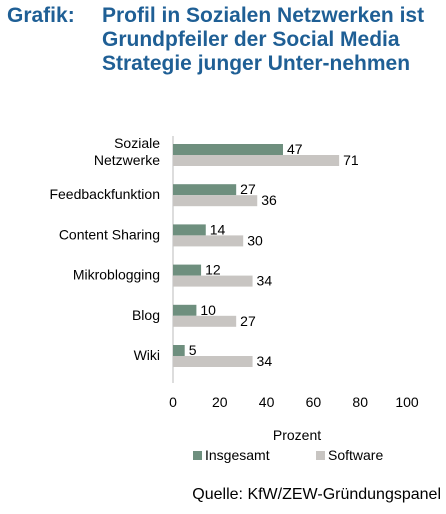  Describe the element at coordinates (116, 275) in the screenshot. I see `category-label: Mikroblogging` at that location.